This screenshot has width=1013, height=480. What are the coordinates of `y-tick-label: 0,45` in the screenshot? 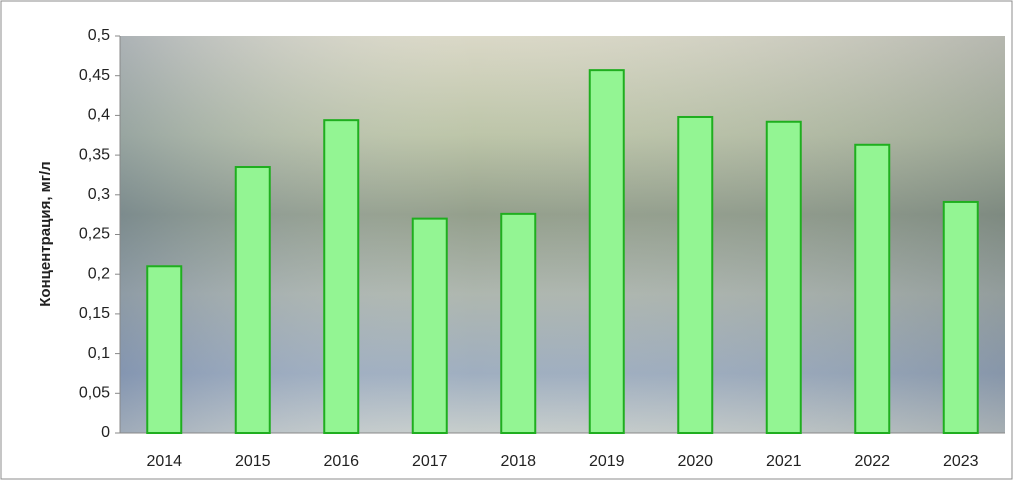 It's located at (94, 75).